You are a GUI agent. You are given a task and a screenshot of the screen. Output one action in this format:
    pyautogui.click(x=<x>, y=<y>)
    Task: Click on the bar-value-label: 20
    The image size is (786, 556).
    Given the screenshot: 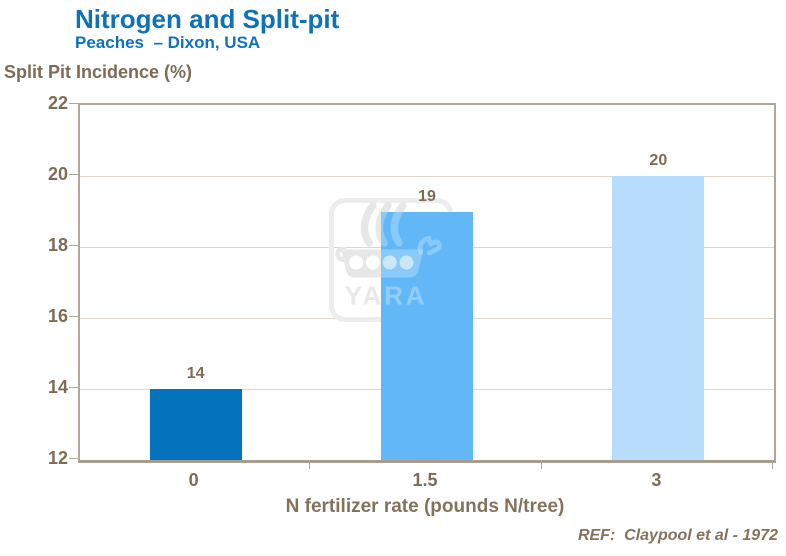 What is the action you would take?
    pyautogui.click(x=658, y=160)
    